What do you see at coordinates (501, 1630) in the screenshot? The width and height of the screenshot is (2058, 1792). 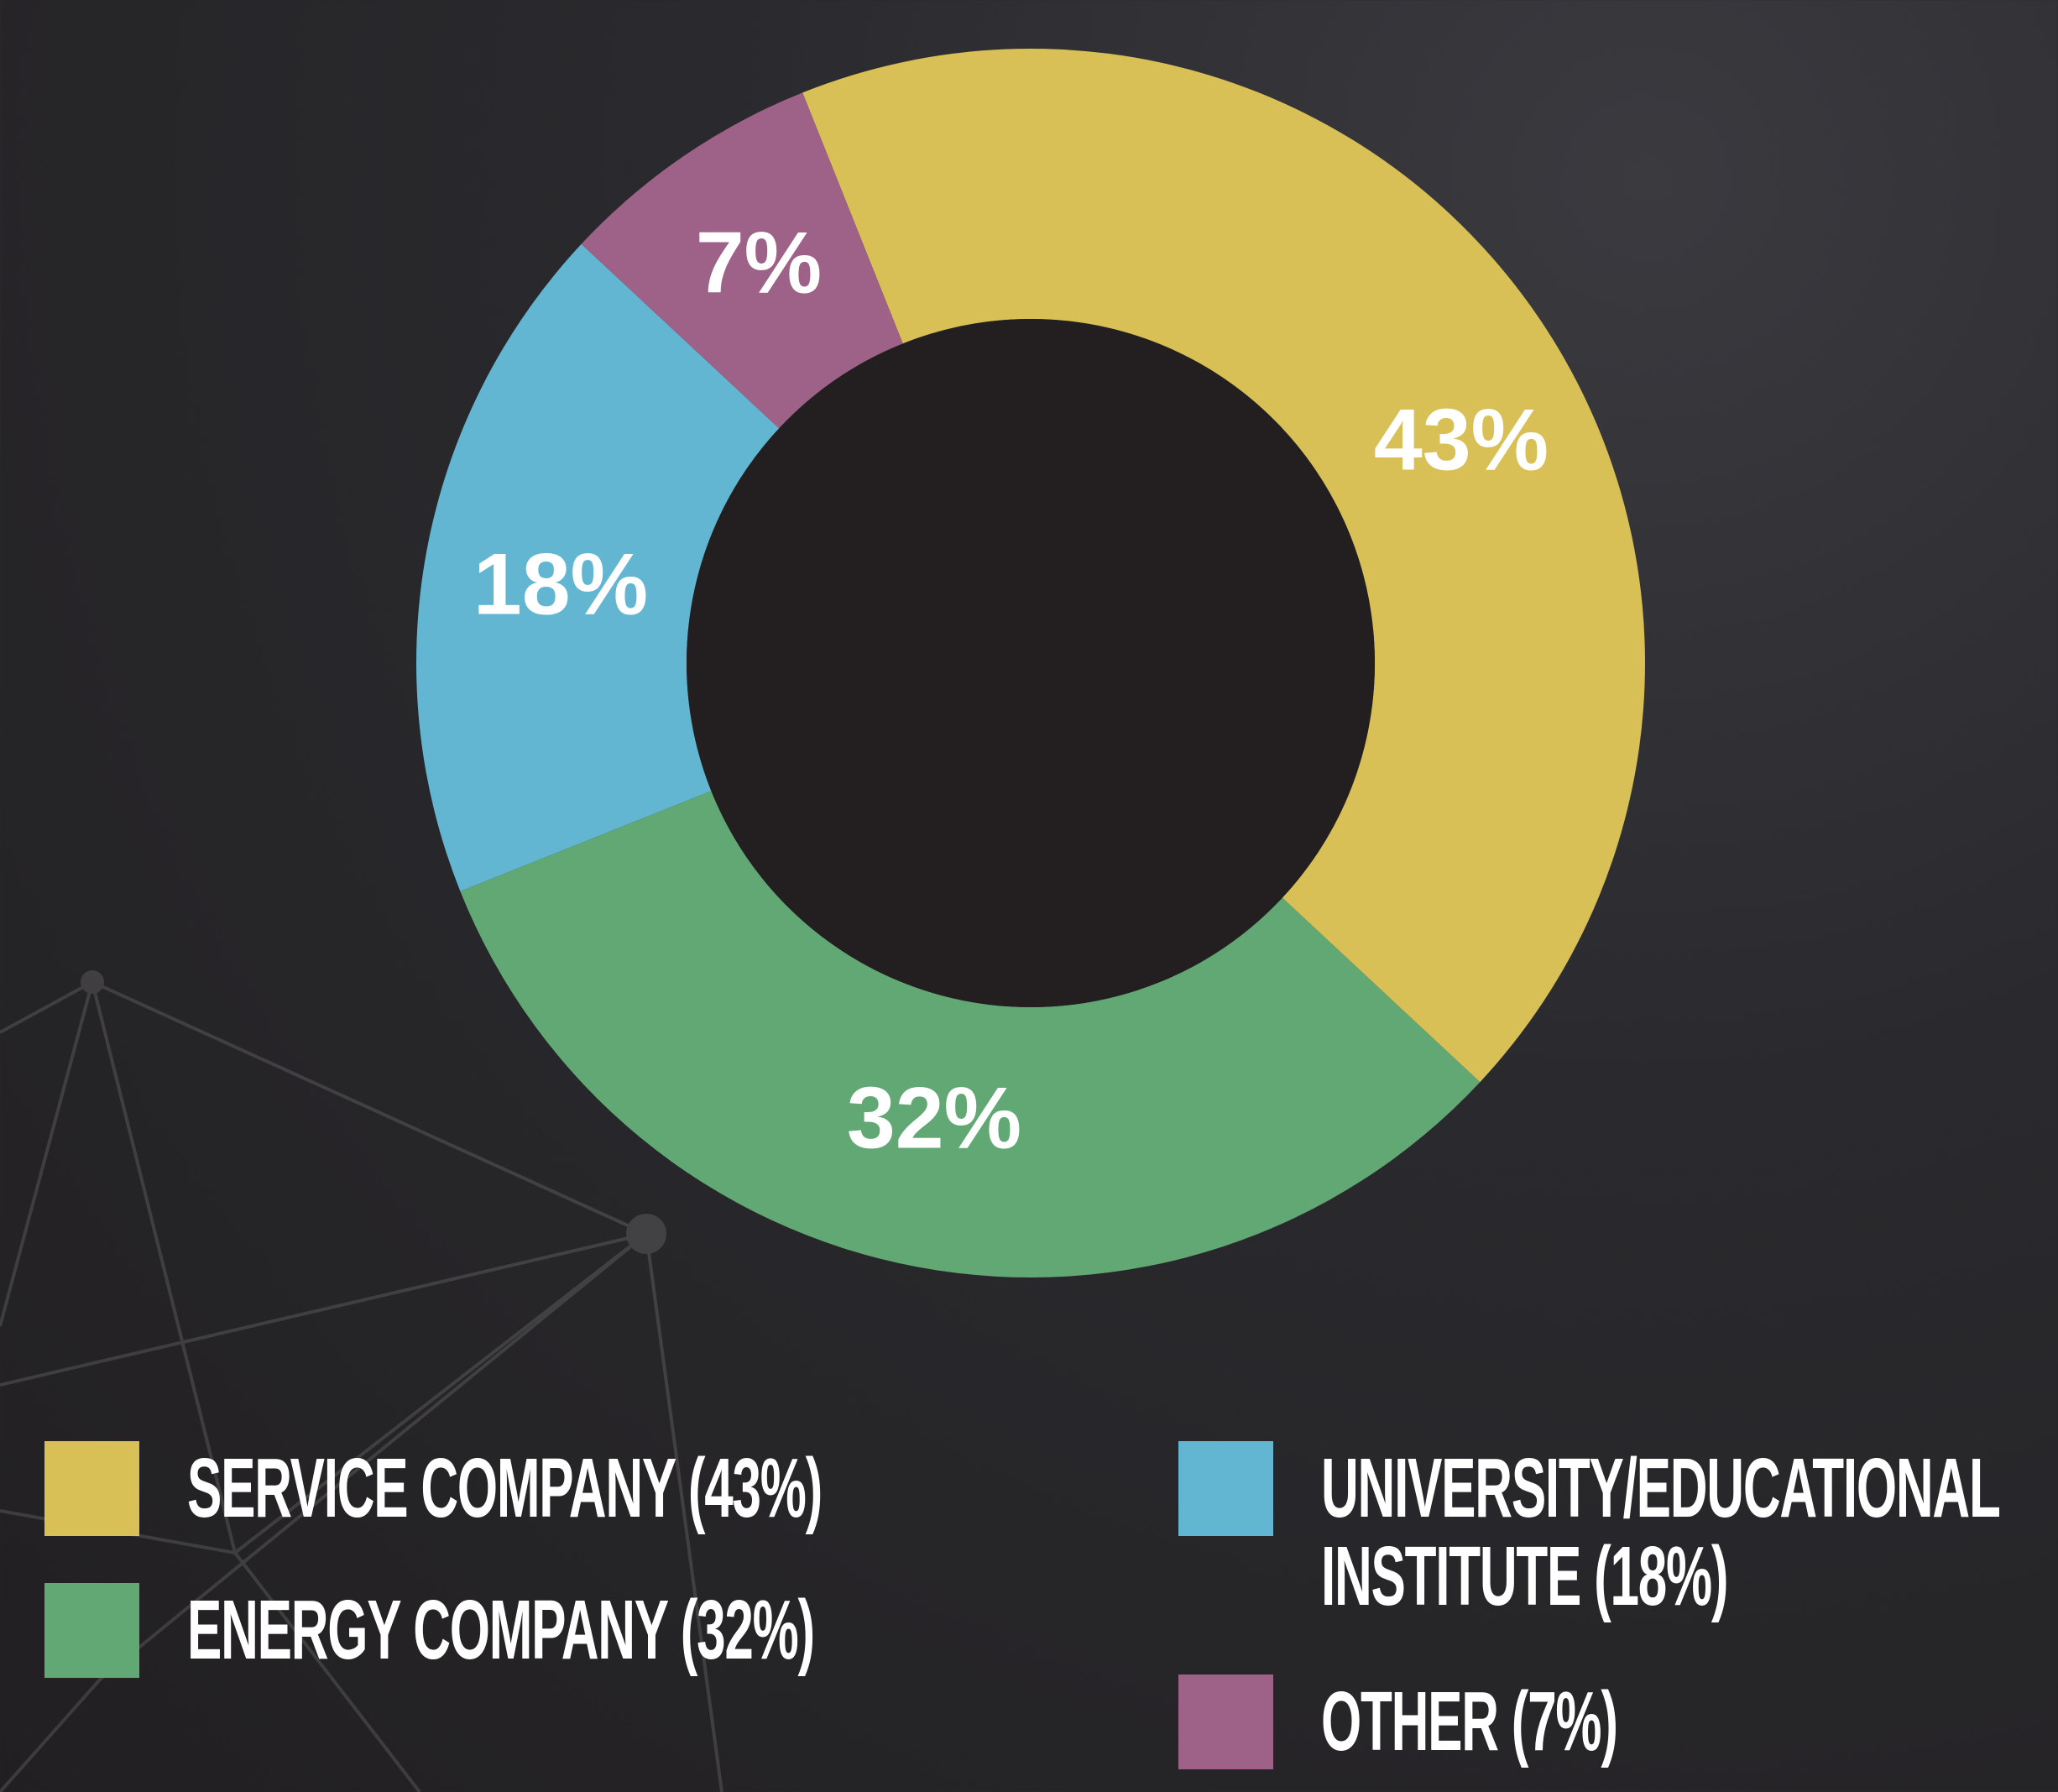 I see `legend-label: ENERGY COMPANY (32%)` at bounding box center [501, 1630].